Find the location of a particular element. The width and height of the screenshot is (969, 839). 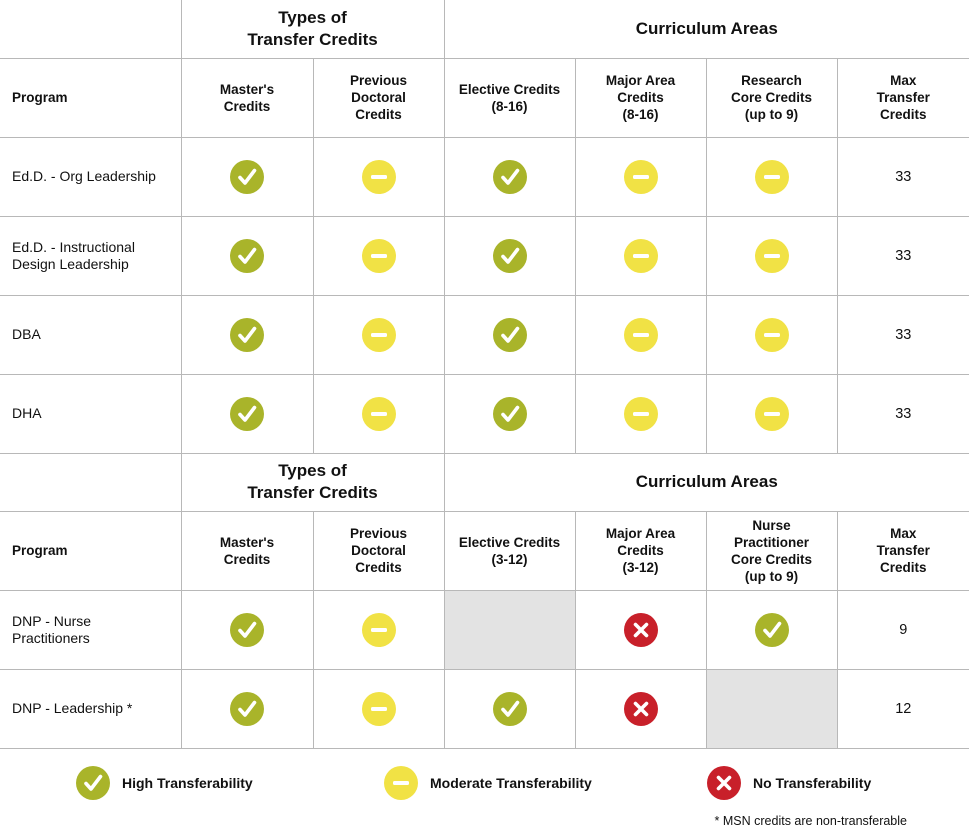

program-name: DNP - Leadership * is located at coordinates (91, 708).